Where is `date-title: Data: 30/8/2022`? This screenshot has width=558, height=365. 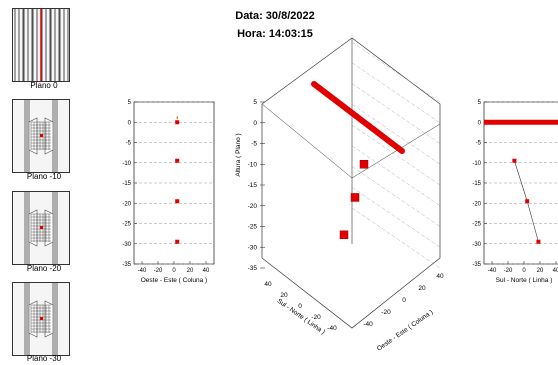 date-title: Data: 30/8/2022 is located at coordinates (275, 16).